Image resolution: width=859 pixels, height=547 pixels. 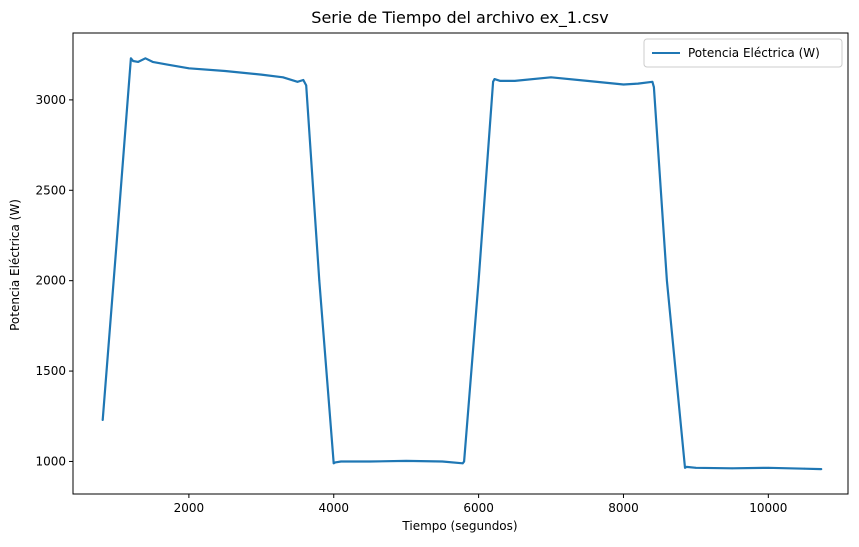 What do you see at coordinates (50, 281) in the screenshot?
I see `y-tick-label: 2000` at bounding box center [50, 281].